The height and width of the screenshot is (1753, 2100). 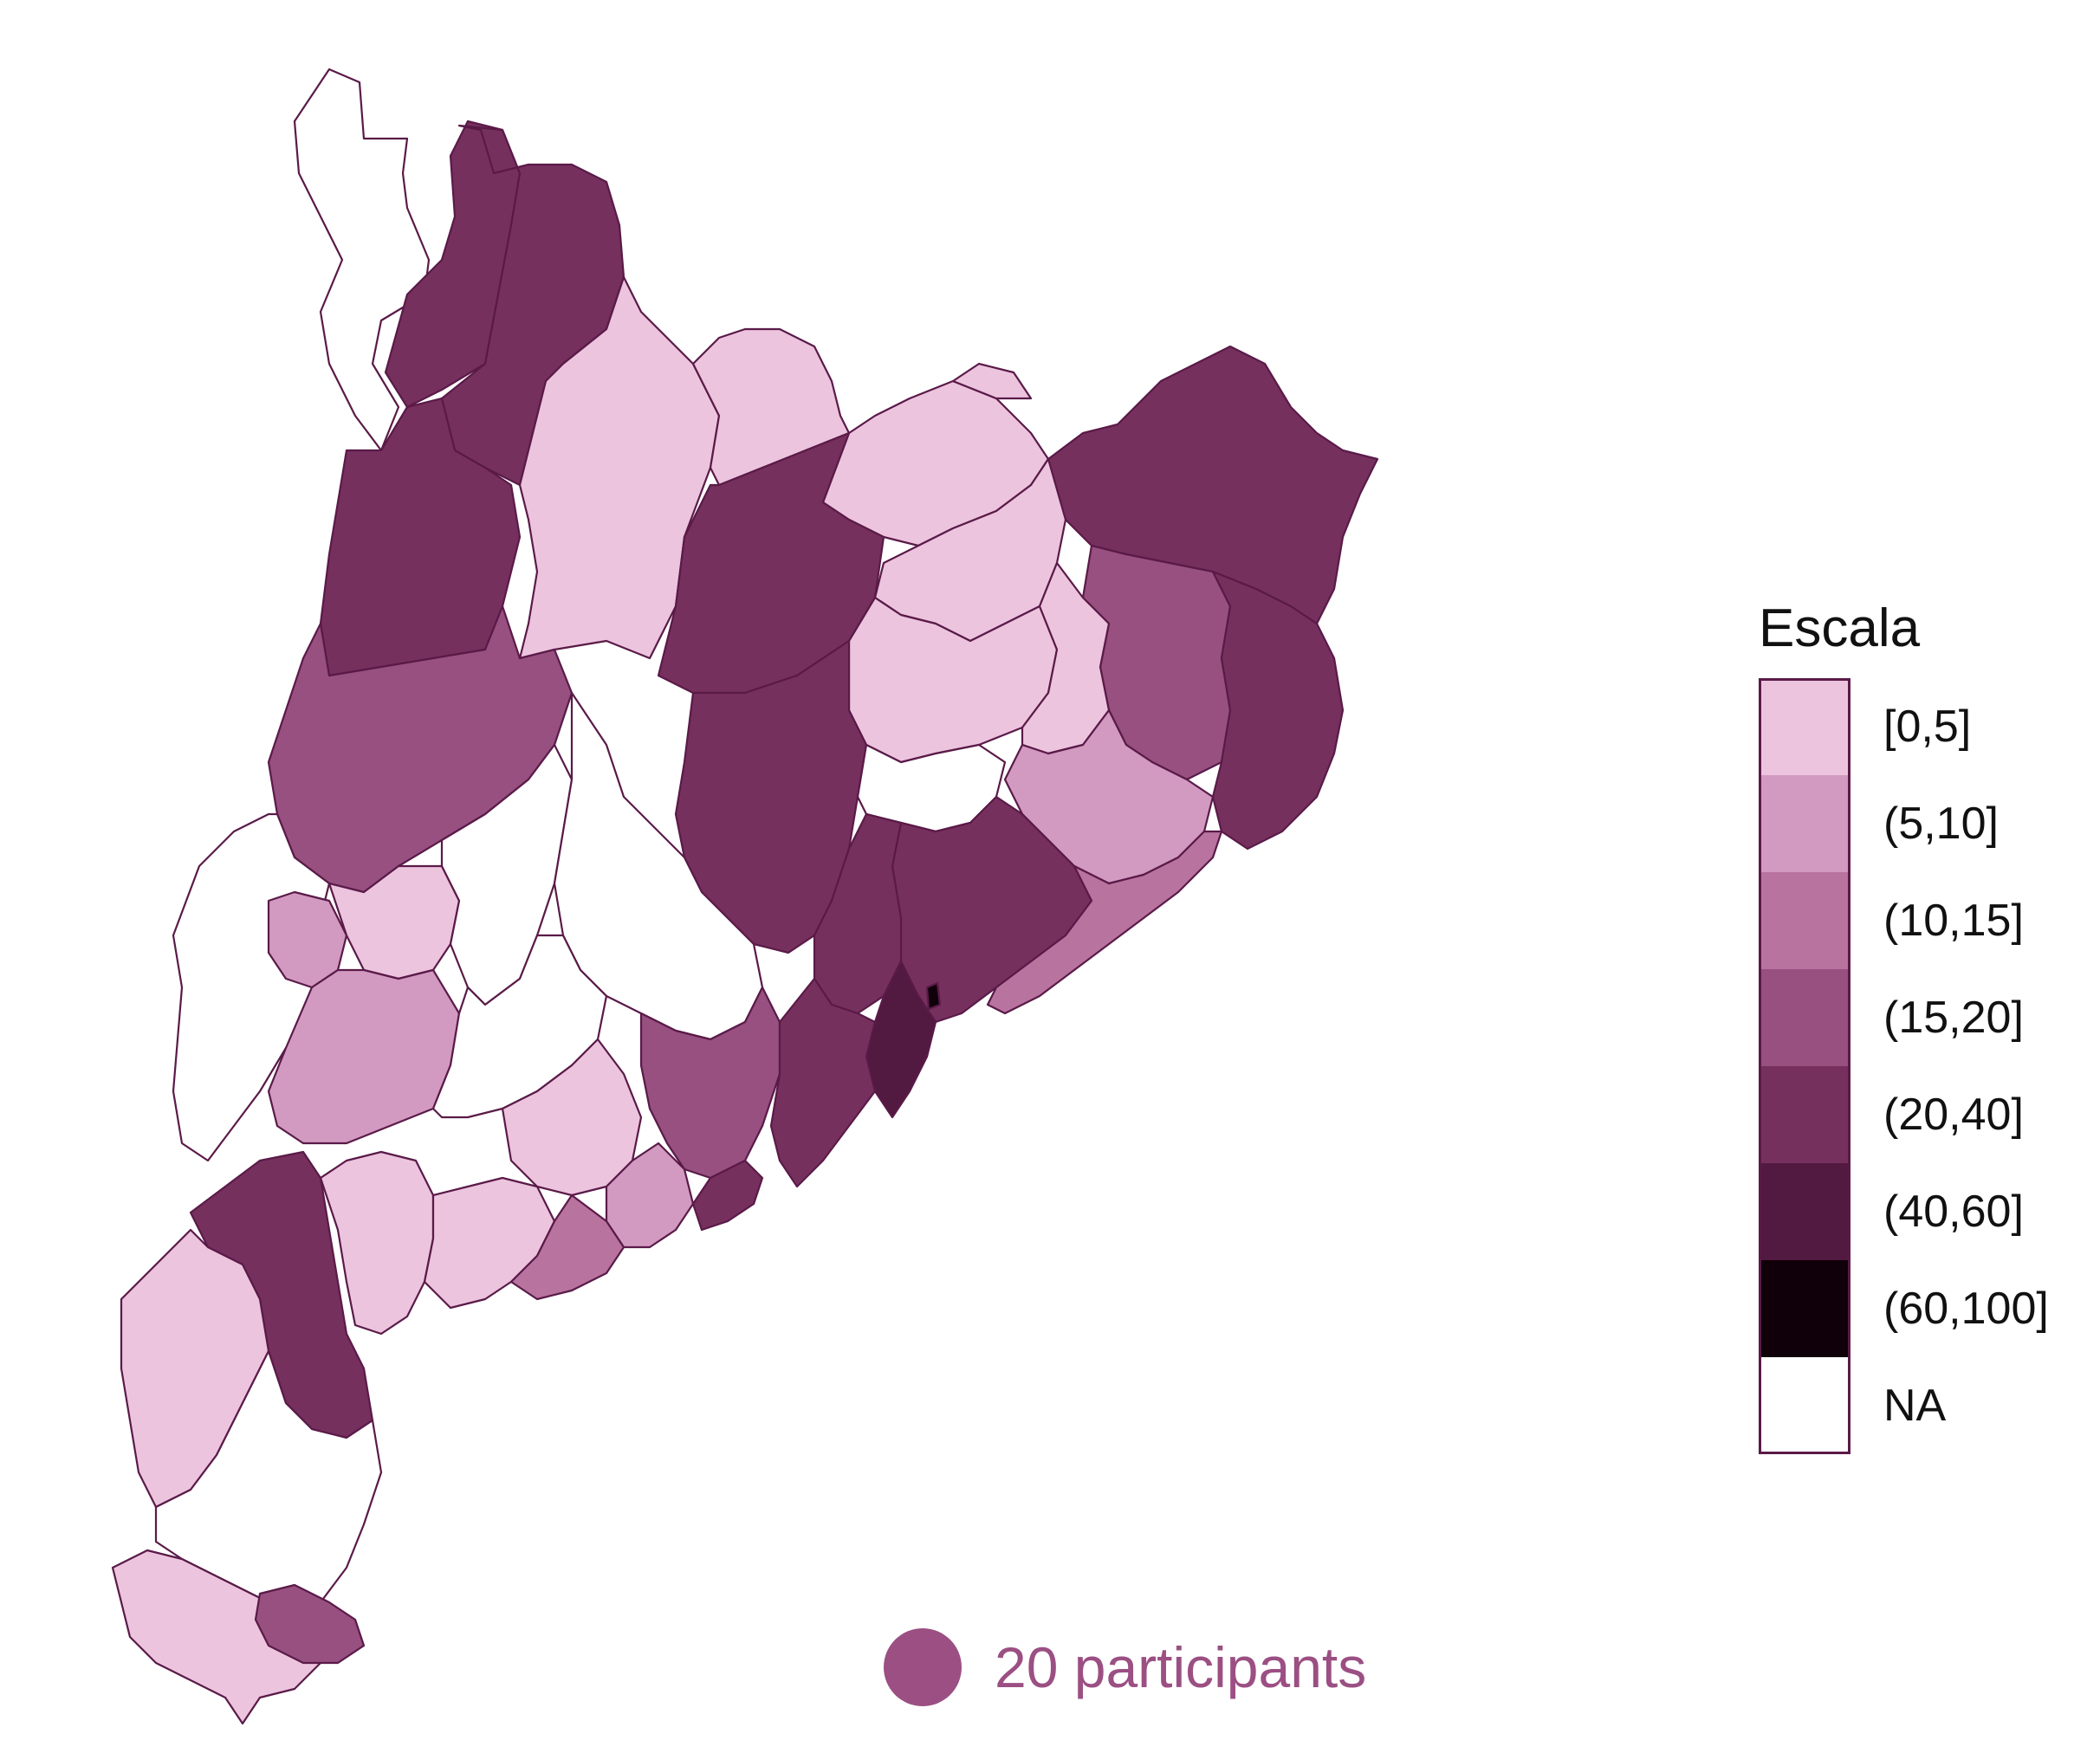 I want to click on region-small-vo, so click(x=934, y=996).